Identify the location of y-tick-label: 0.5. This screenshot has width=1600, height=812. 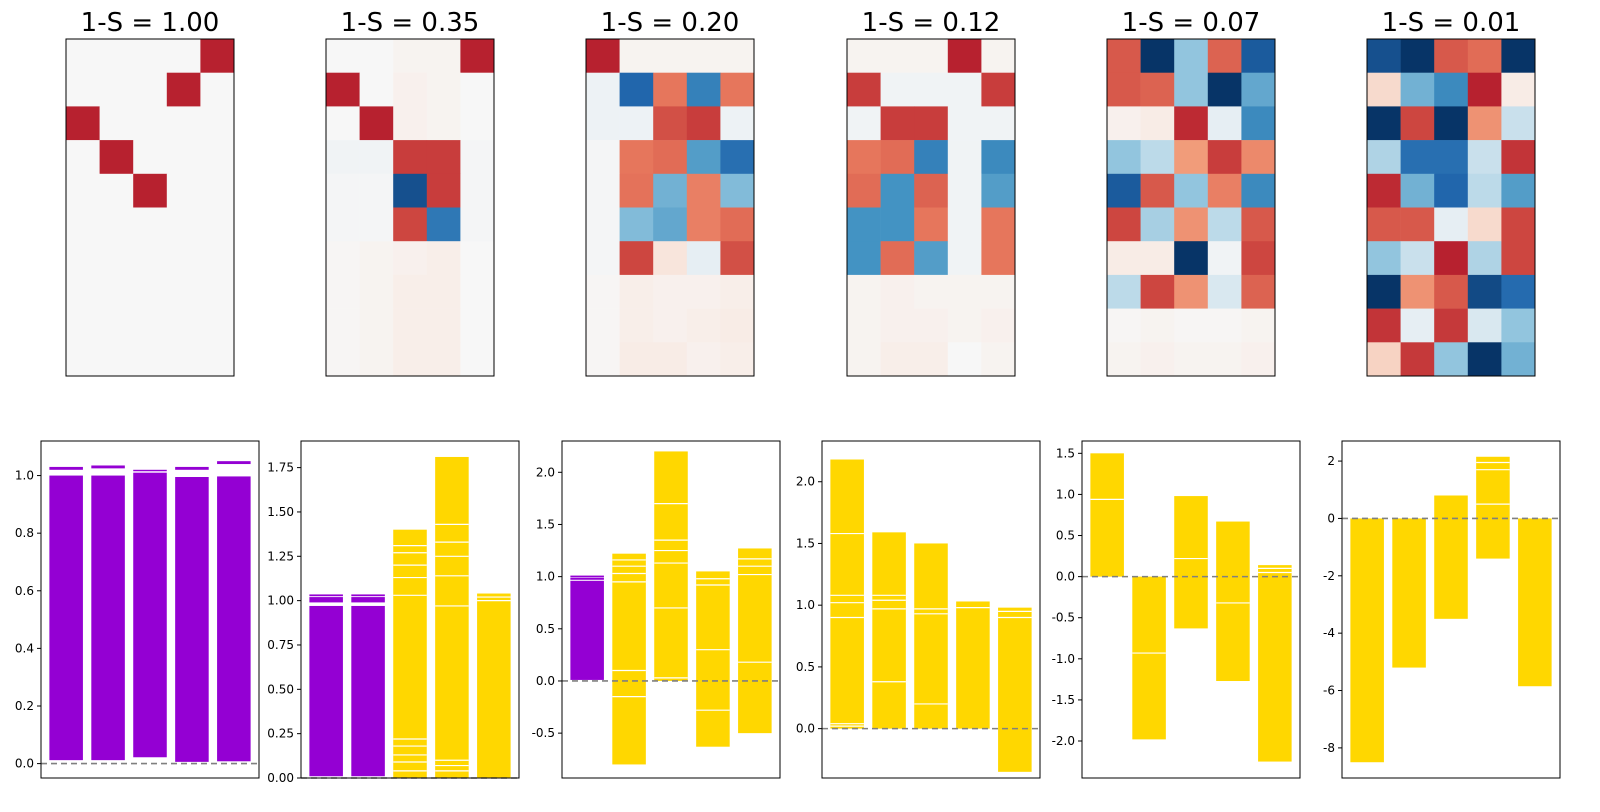
(545, 629).